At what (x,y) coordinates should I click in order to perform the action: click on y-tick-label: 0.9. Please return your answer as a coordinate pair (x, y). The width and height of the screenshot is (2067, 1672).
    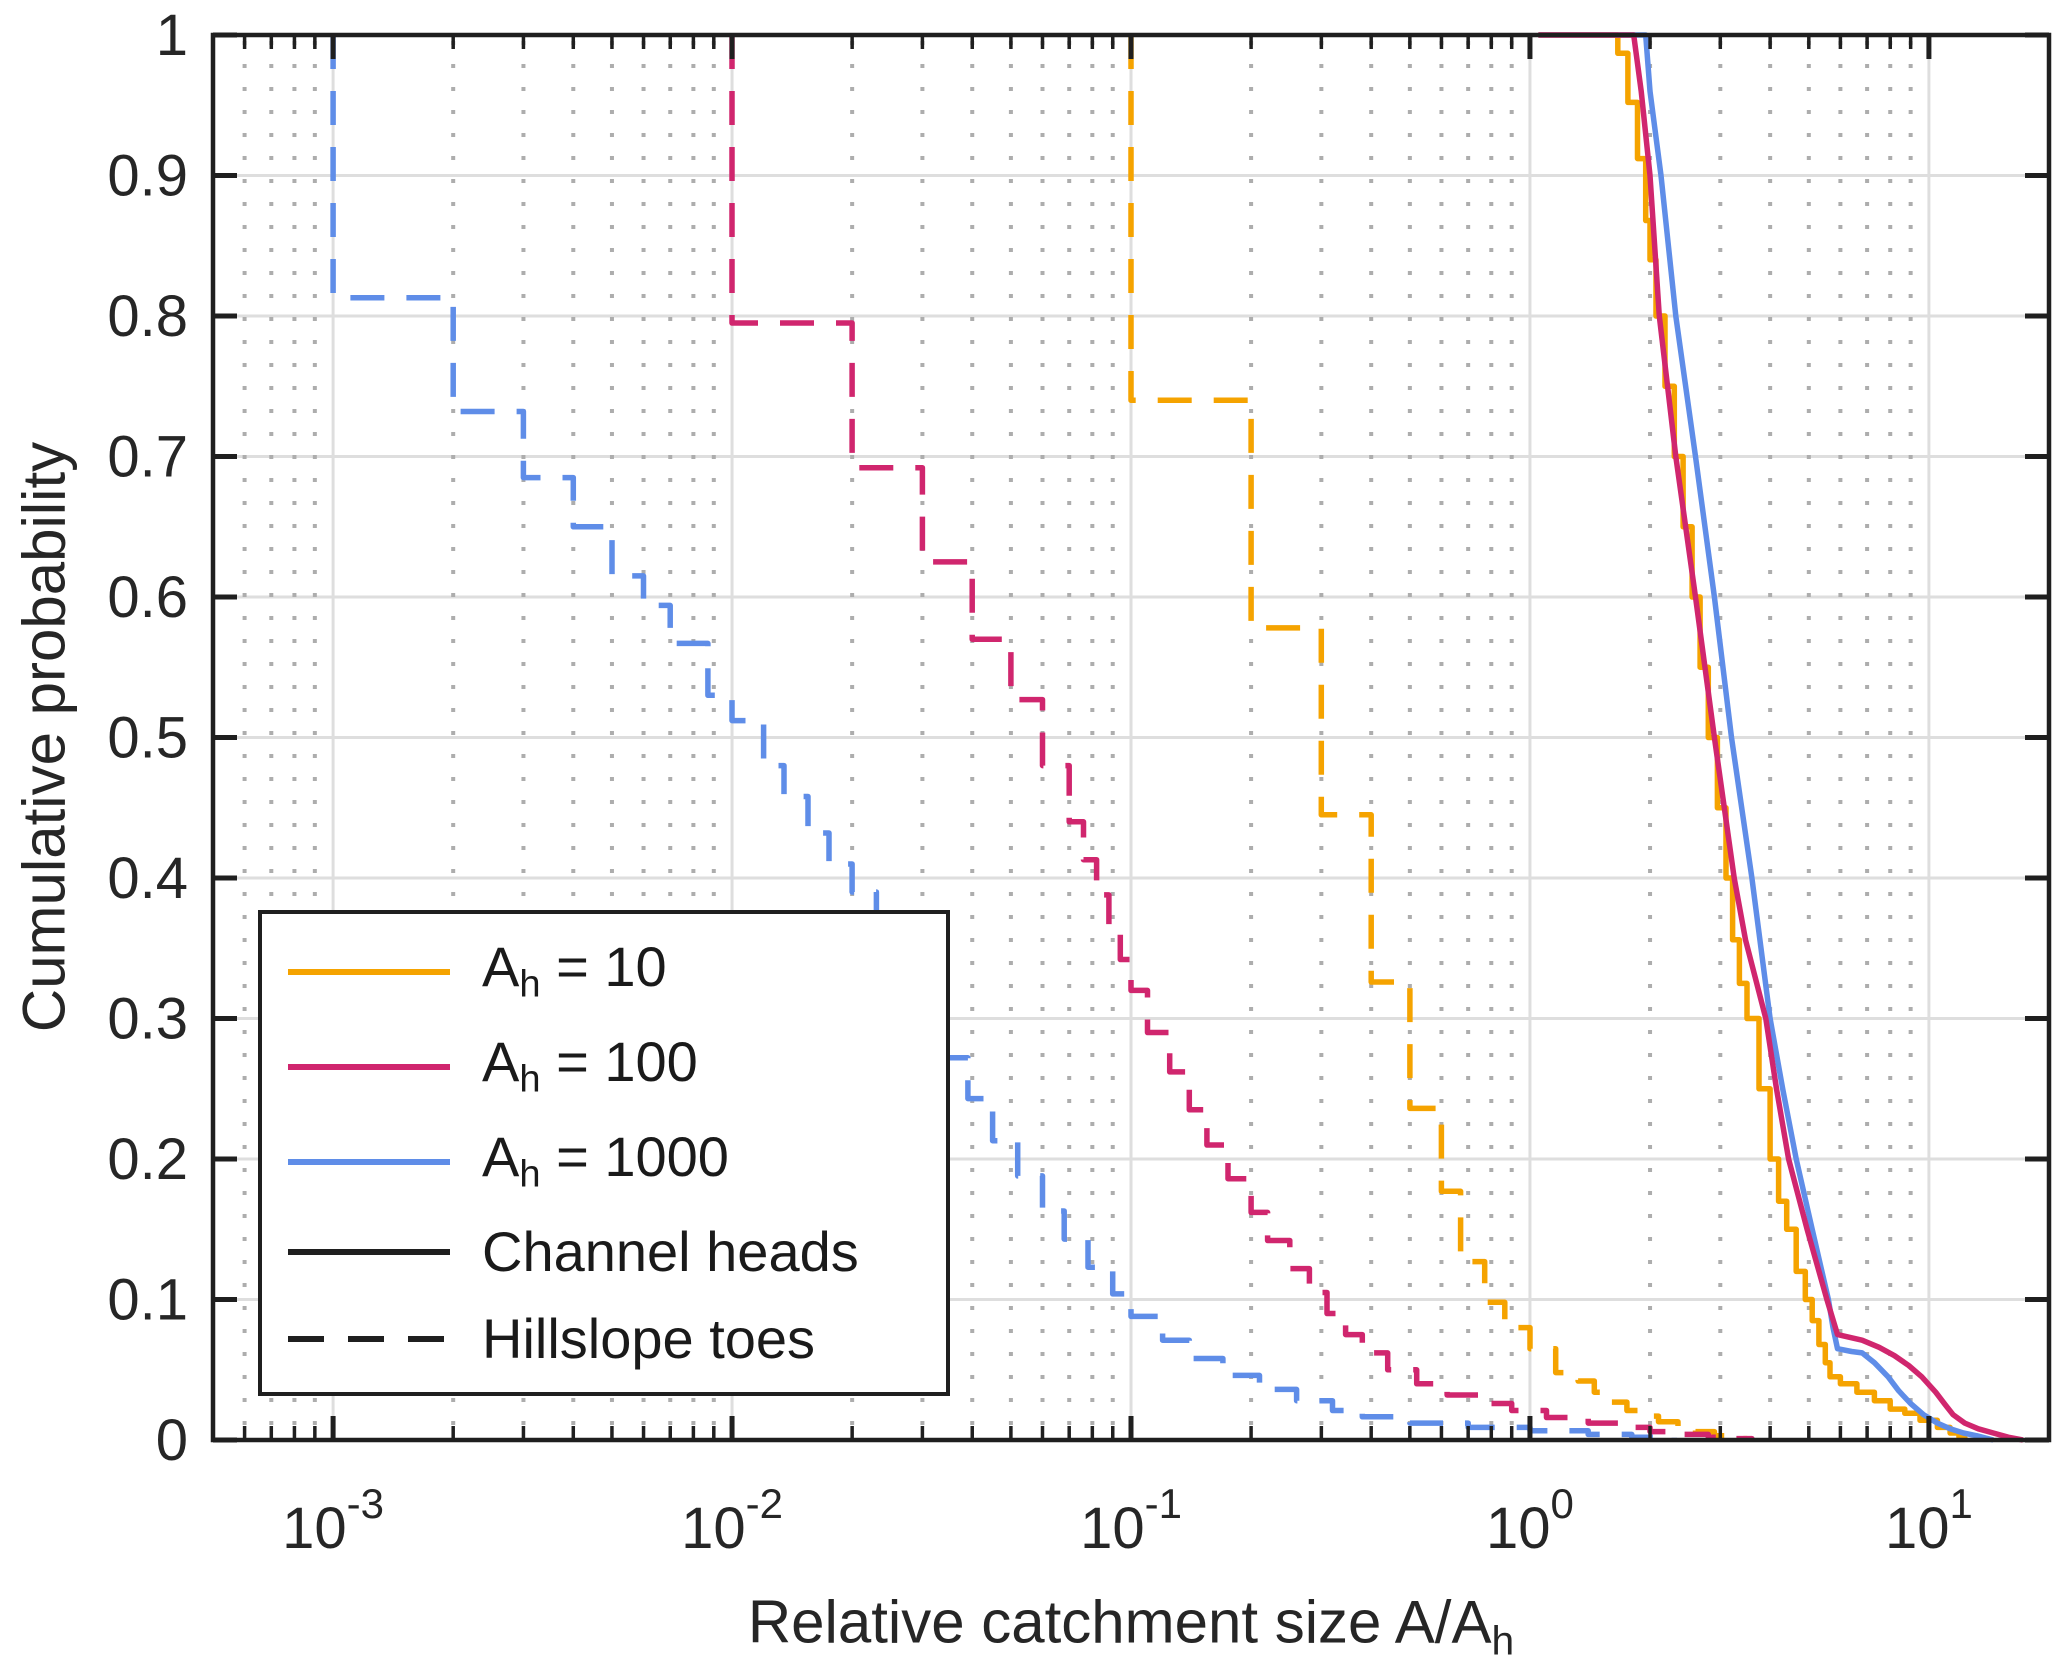
    Looking at the image, I should click on (147, 176).